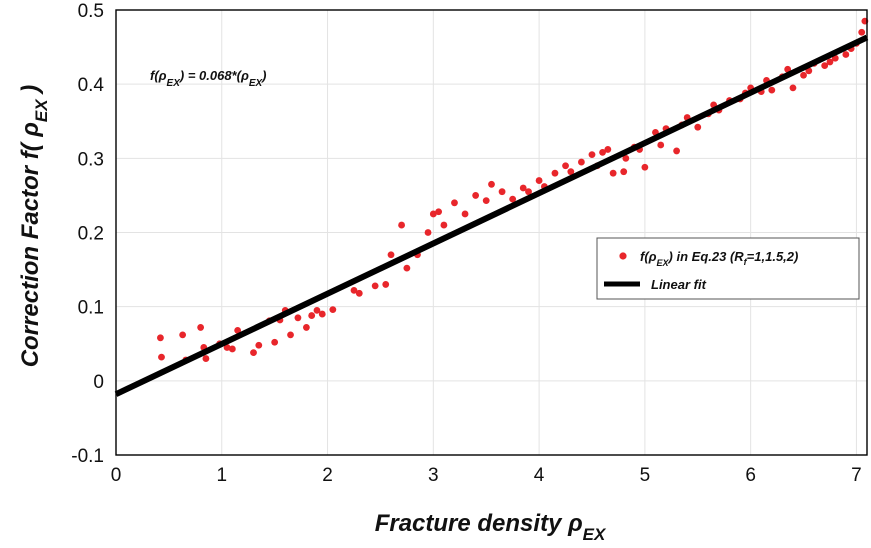 The width and height of the screenshot is (871, 548). Describe the element at coordinates (856, 475) in the screenshot. I see `x-tick-label: 7` at that location.